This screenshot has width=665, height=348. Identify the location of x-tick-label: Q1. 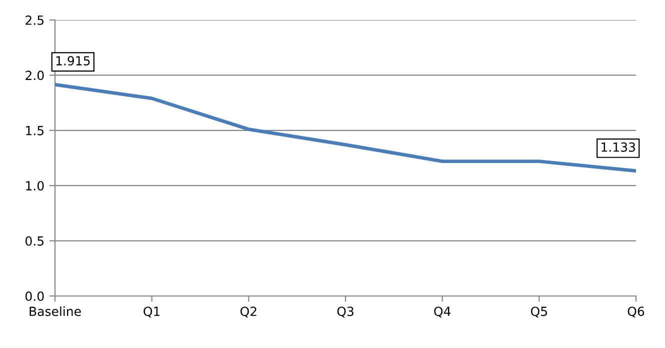
(152, 312).